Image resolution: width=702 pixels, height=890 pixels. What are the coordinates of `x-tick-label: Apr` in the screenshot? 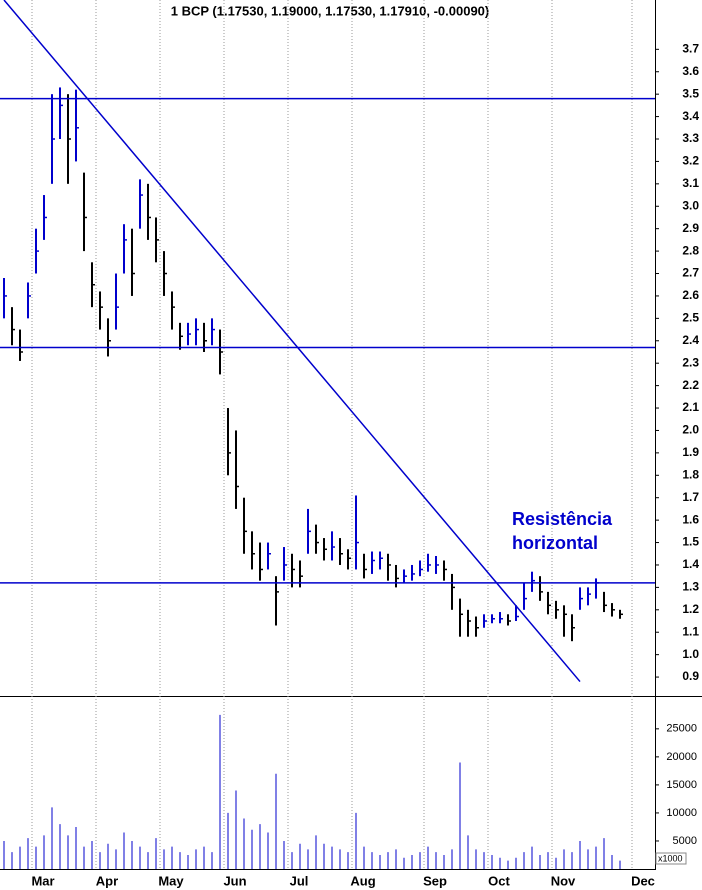 It's located at (107, 880).